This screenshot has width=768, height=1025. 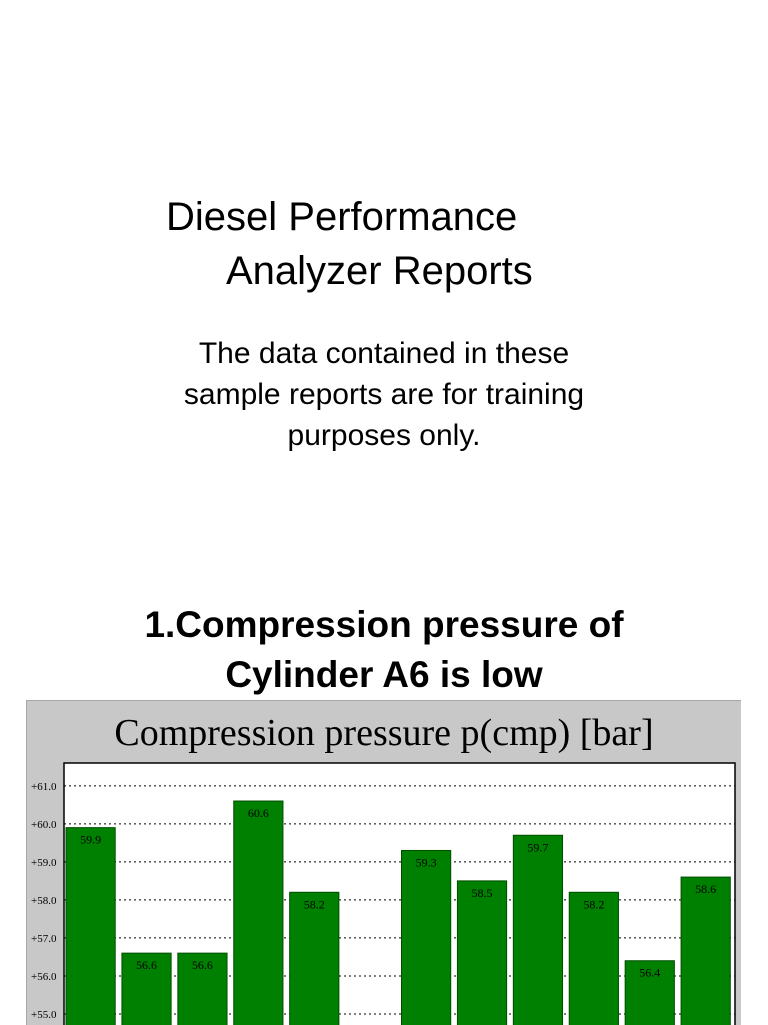 I want to click on bar-value-label: 58.6, so click(x=705, y=889).